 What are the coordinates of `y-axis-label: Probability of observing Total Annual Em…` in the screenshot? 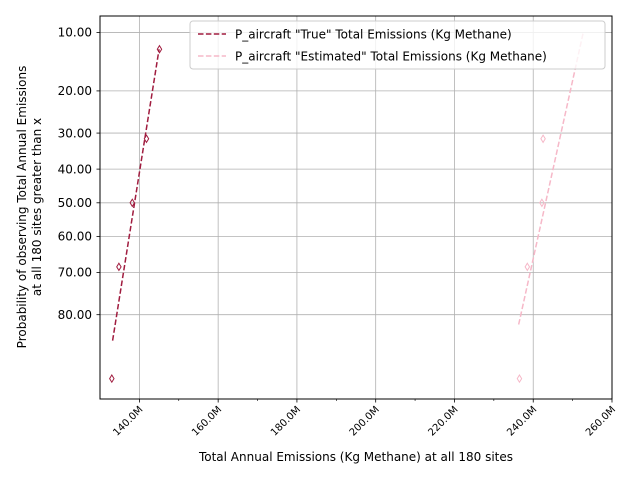 It's located at (29, 207).